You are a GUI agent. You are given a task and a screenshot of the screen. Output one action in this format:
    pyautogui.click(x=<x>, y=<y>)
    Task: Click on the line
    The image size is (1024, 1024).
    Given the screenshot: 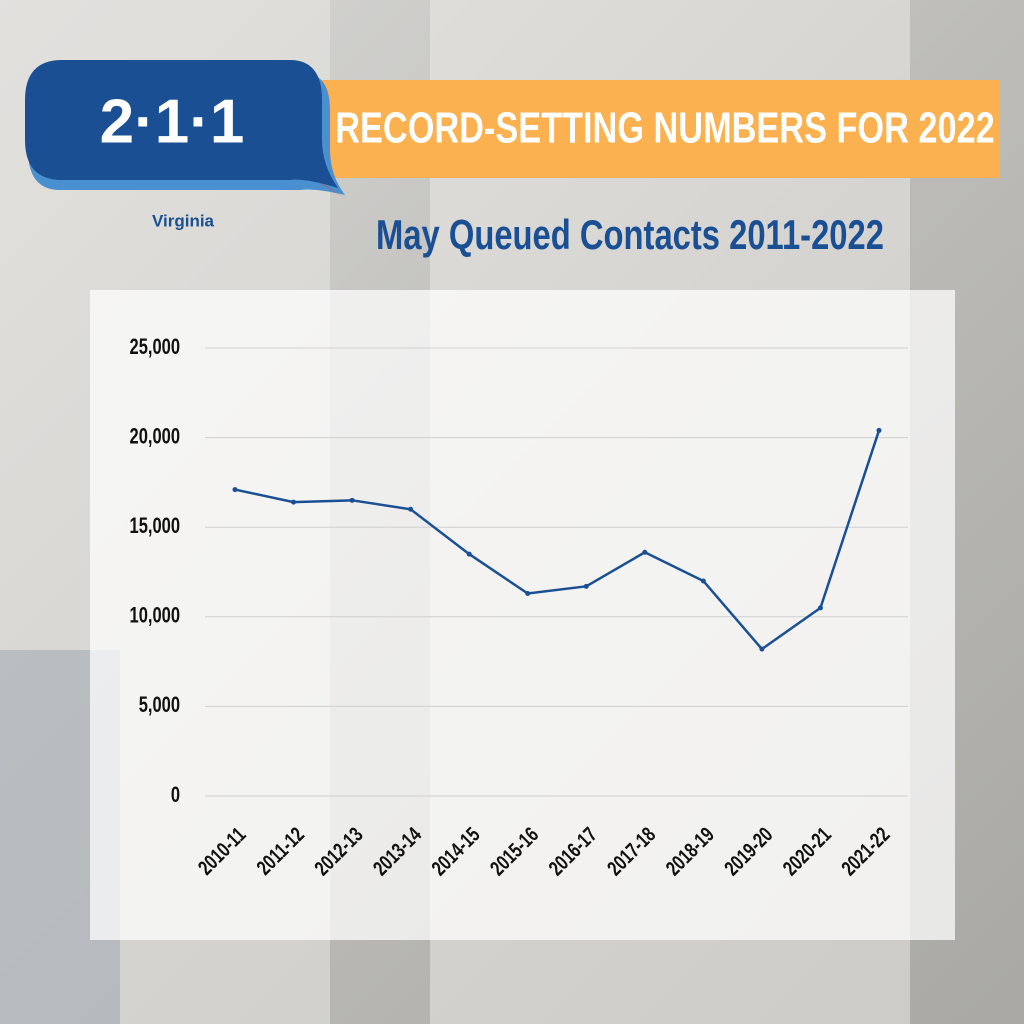 What is the action you would take?
    pyautogui.click(x=557, y=540)
    